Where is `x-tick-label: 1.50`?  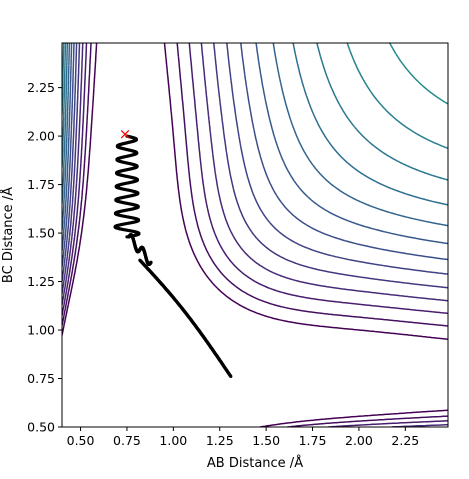
x-tick-label: 1.50 is located at coordinates (266, 440).